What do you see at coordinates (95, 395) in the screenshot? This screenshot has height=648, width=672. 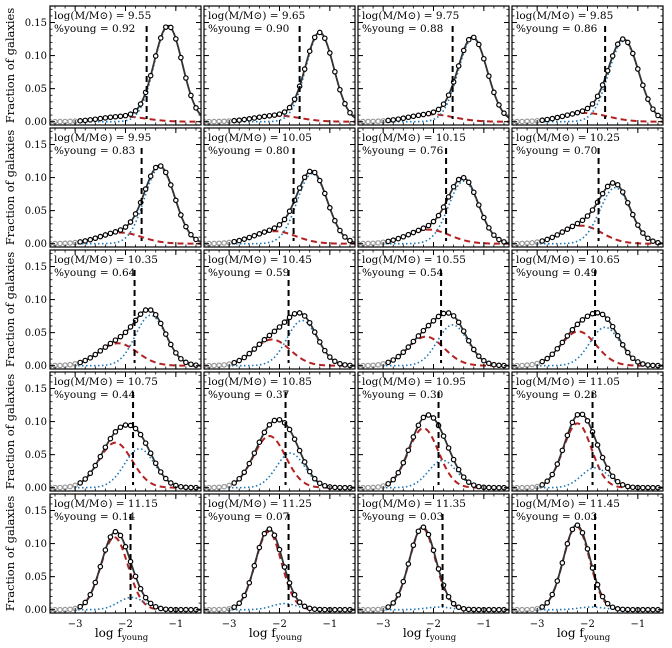 I see `young-fraction-annotation: %young = 0.44` at bounding box center [95, 395].